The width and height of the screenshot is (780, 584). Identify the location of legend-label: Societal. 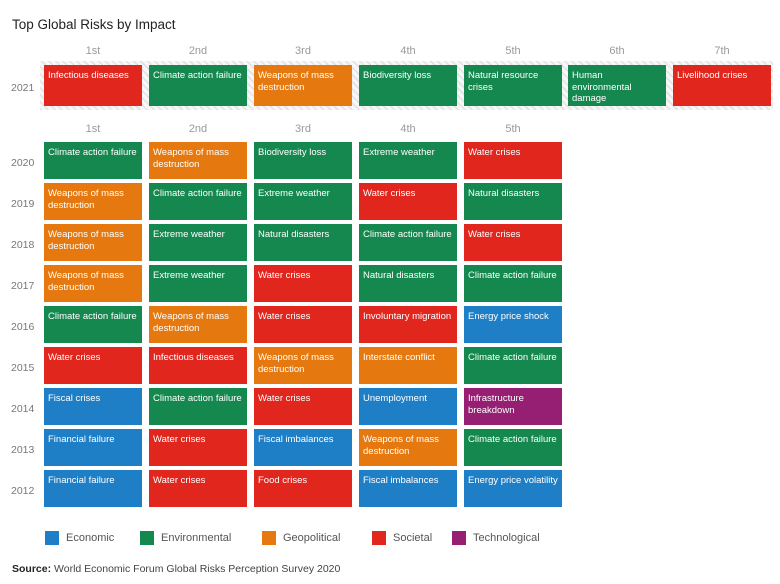
(413, 538).